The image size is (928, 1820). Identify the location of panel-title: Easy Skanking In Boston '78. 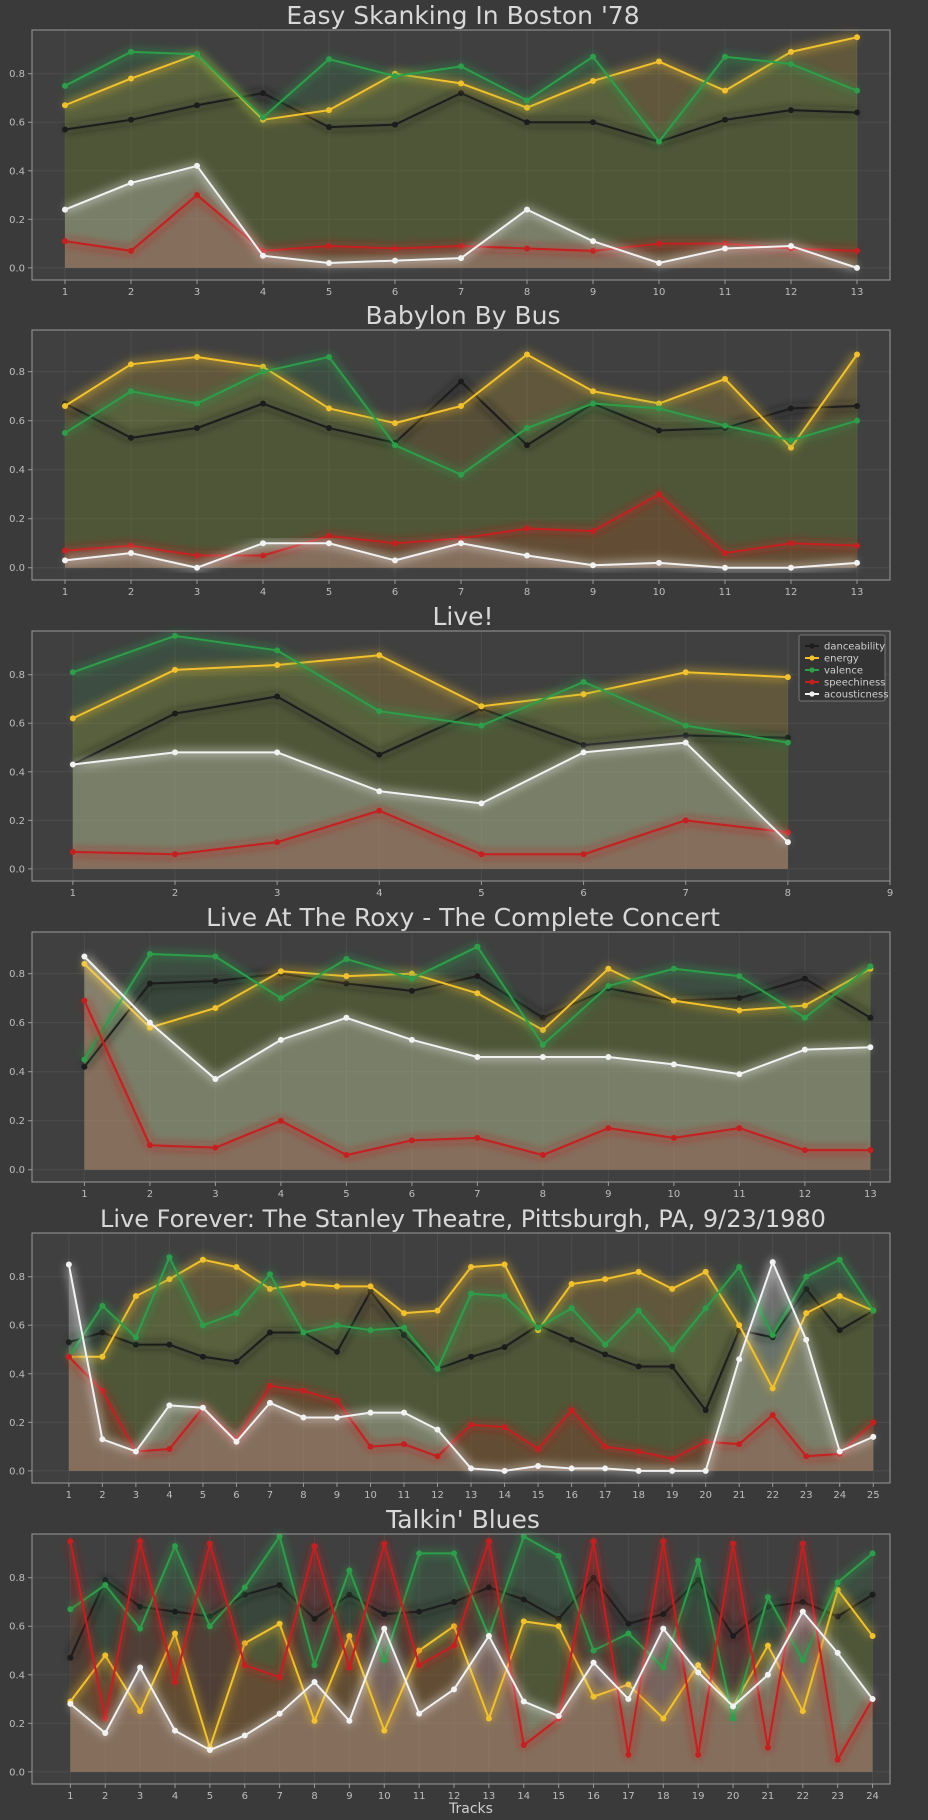
(462, 15).